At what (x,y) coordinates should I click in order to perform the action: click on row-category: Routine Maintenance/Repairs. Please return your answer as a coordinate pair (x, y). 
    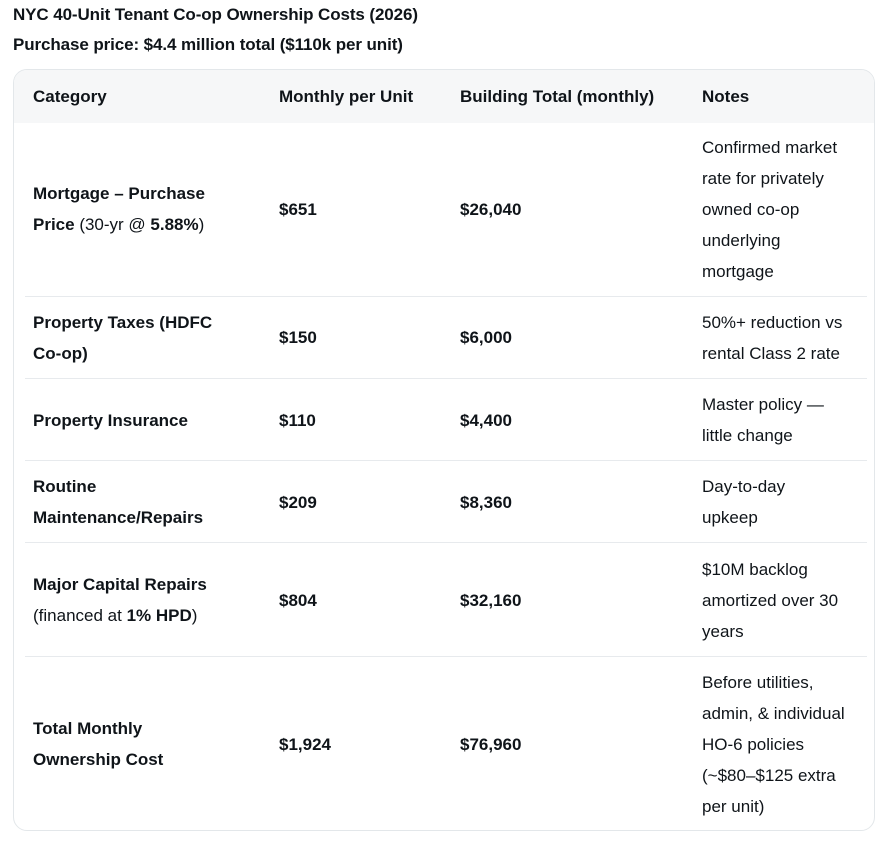
    Looking at the image, I should click on (148, 502).